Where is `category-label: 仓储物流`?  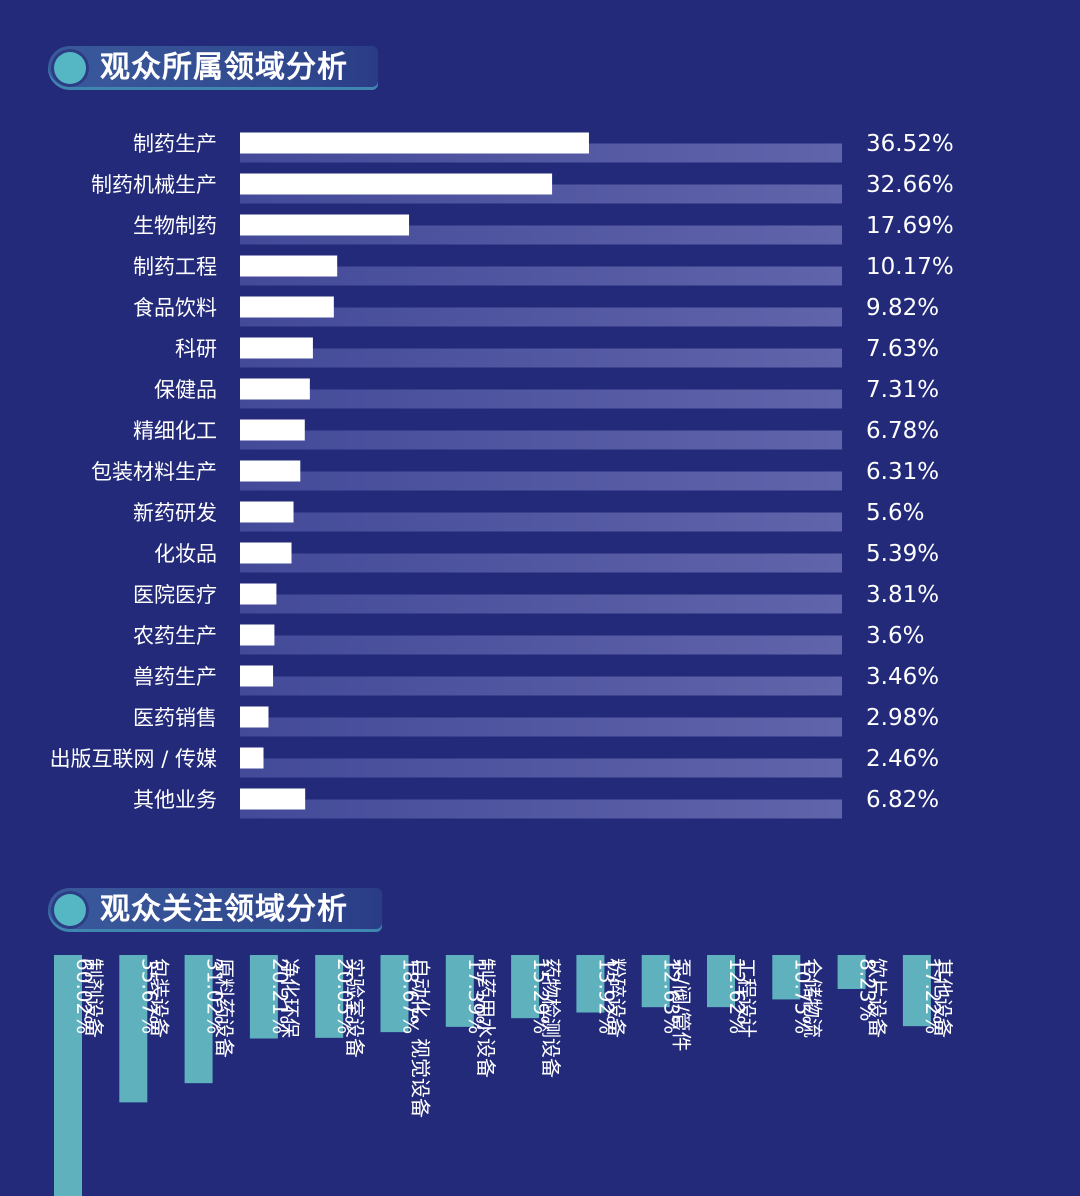
category-label: 仓储物流 is located at coordinates (812, 998).